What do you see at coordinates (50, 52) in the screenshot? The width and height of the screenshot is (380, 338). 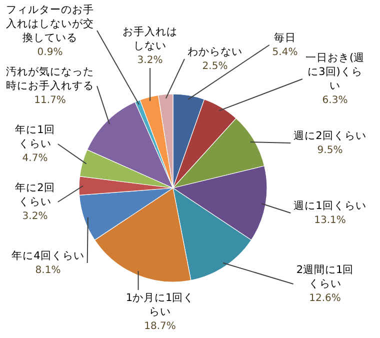 I see `data-label: 0.9%` at bounding box center [50, 52].